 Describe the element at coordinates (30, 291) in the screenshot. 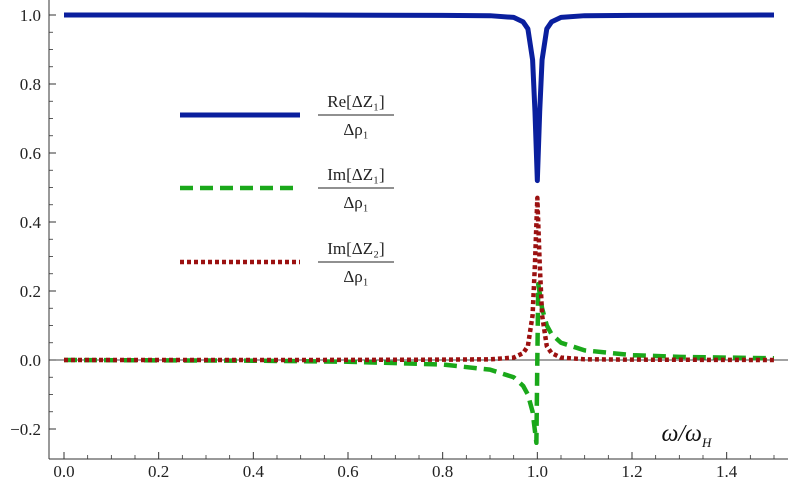

I see `y-tick-label: 0.2` at that location.